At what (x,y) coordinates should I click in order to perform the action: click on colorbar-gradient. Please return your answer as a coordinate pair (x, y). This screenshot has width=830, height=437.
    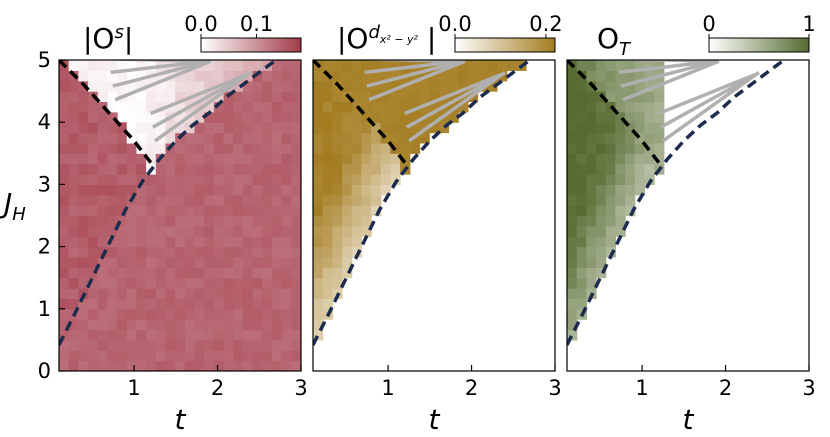
    Looking at the image, I should click on (759, 45).